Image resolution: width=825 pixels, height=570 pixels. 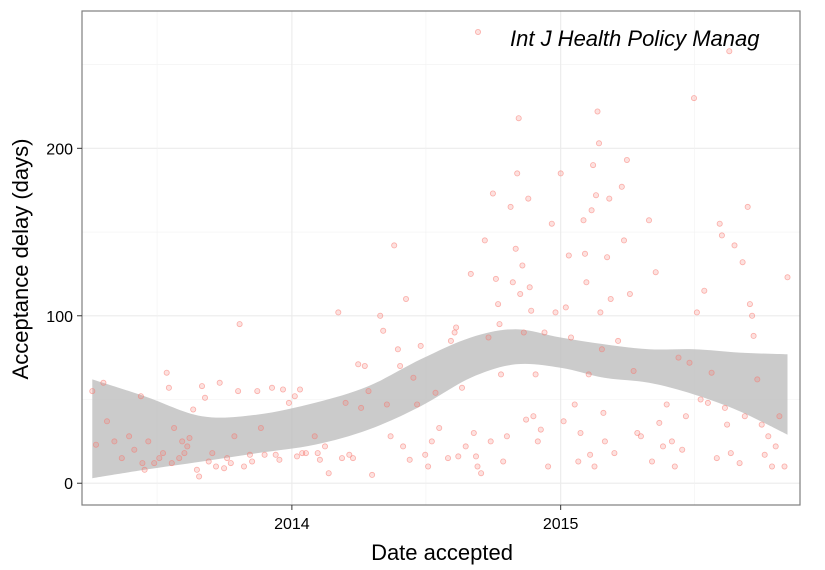 I want to click on y-tick-label: 200, so click(x=59, y=149).